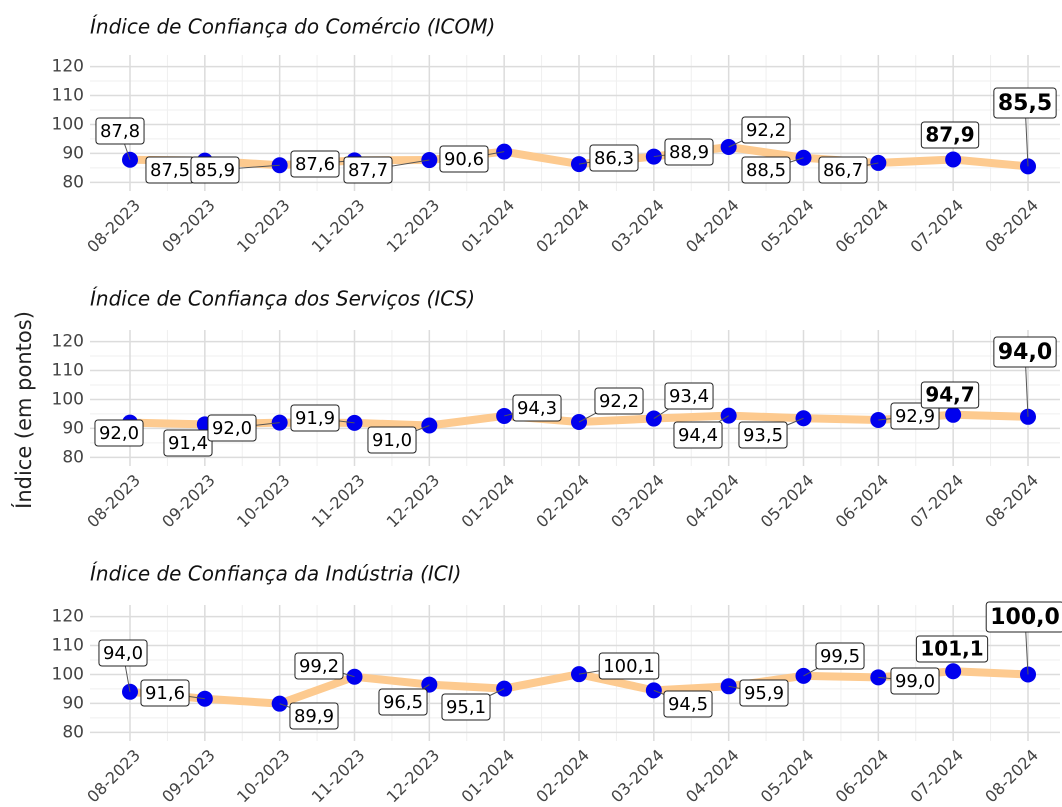 This screenshot has width=1062, height=807. I want to click on data-label: 91,0, so click(392, 440).